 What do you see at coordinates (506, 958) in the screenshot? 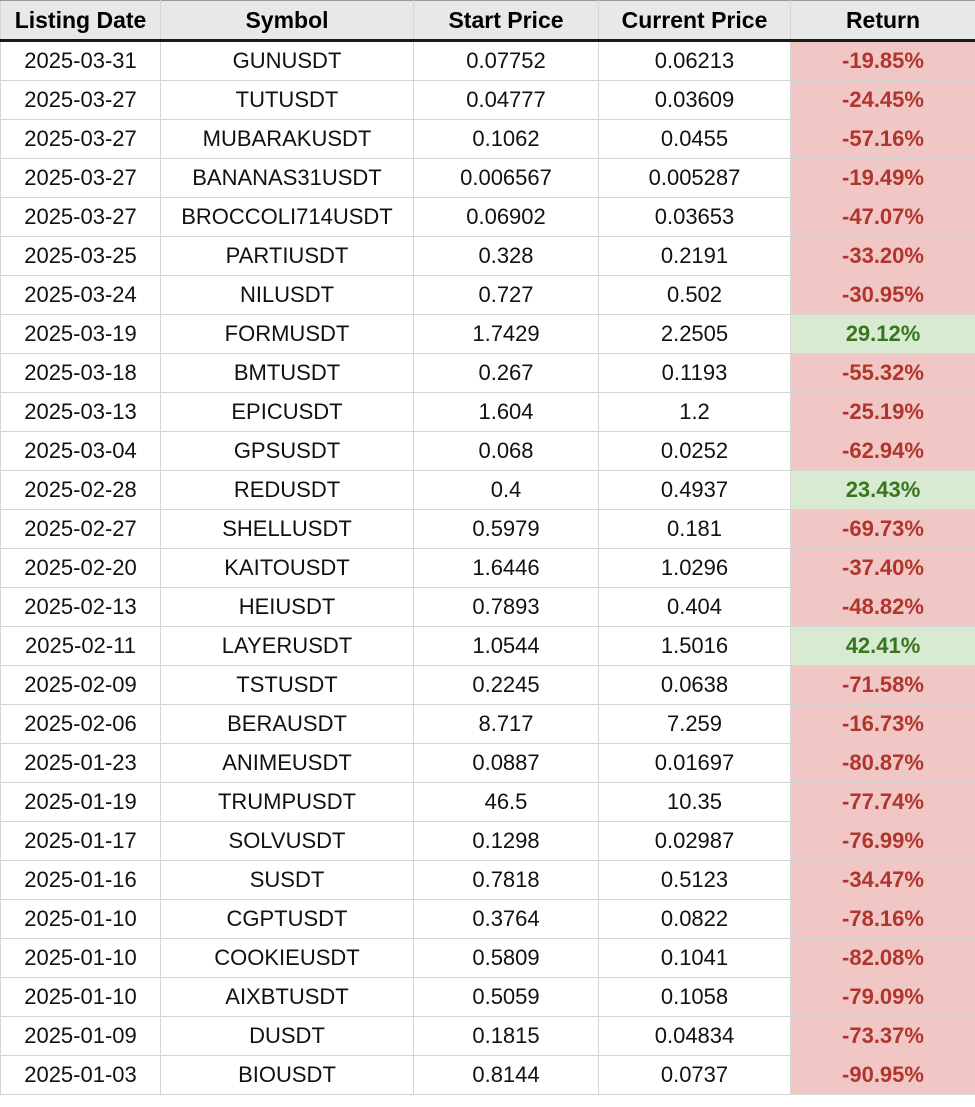
I see `cell-start-price: 0.5809` at bounding box center [506, 958].